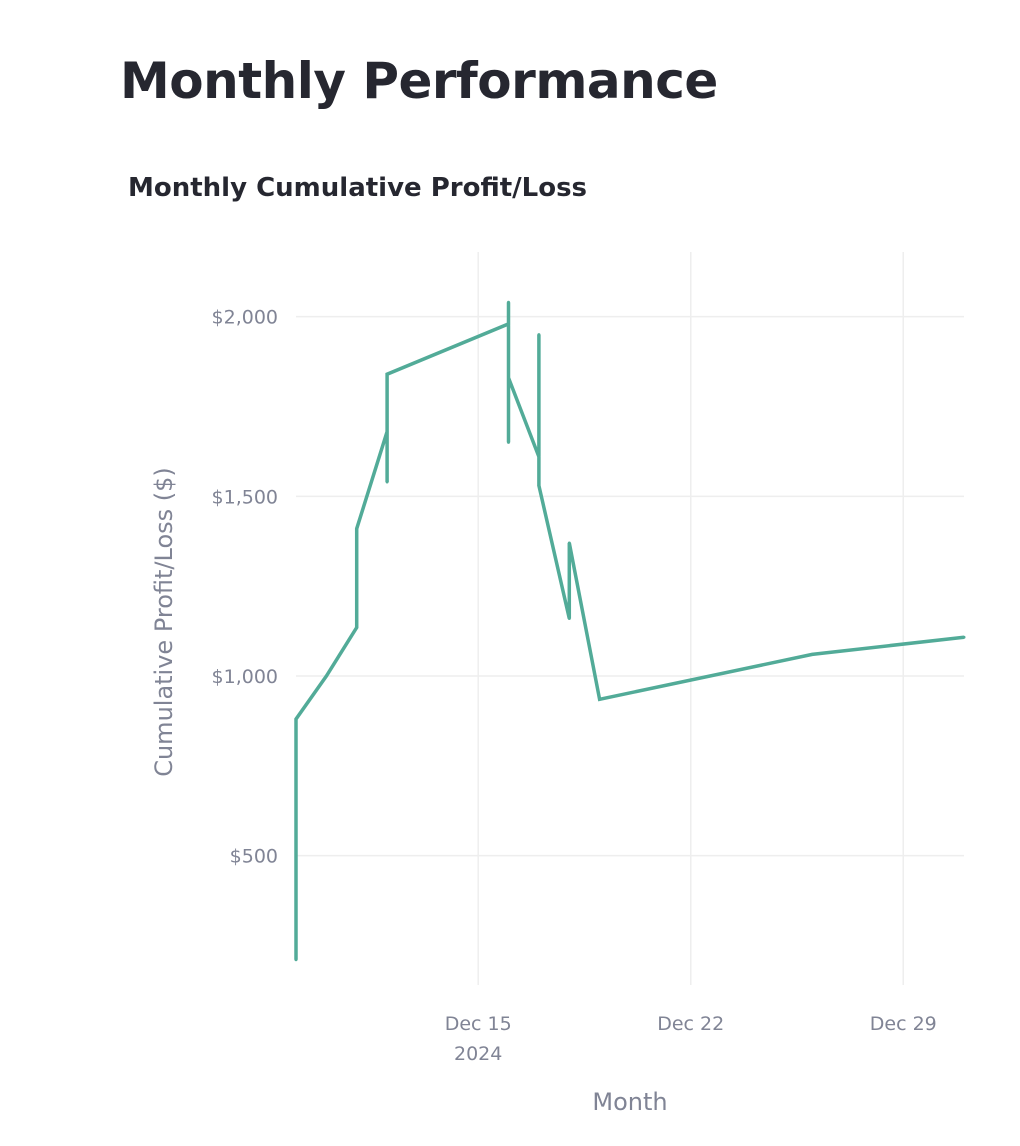 The width and height of the screenshot is (1020, 1146). Describe the element at coordinates (691, 1039) in the screenshot. I see `x-axis-ticks: Dec 15 2024 Dec 22 Dec 29` at that location.